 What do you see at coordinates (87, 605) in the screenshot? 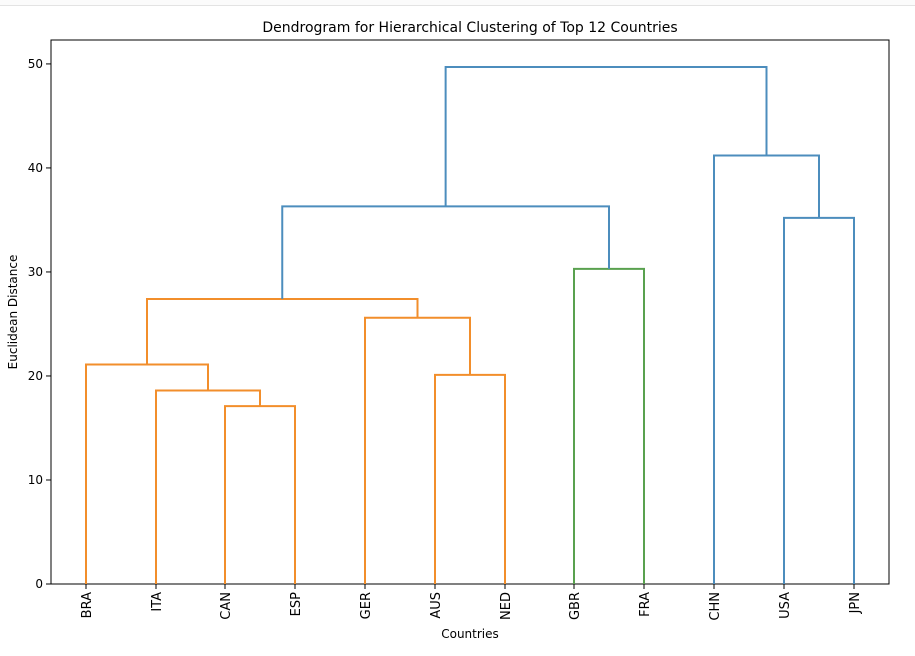
I see `x-tick-label-bra: BRA` at bounding box center [87, 605].